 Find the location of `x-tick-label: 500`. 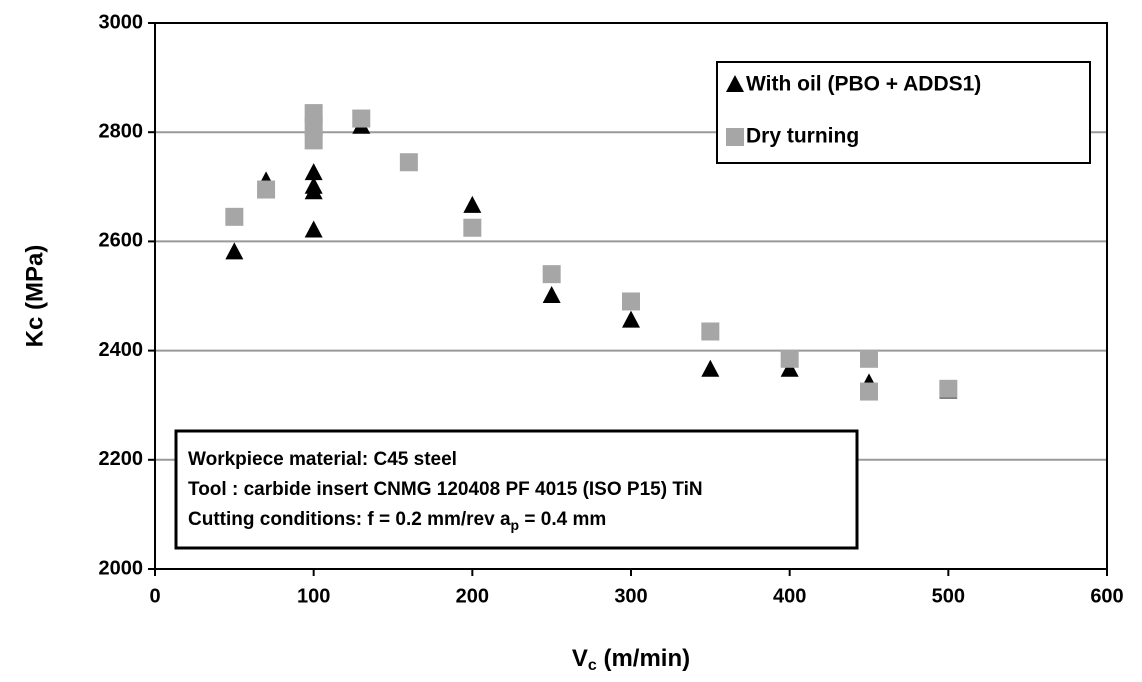

x-tick-label: 500 is located at coordinates (948, 596).